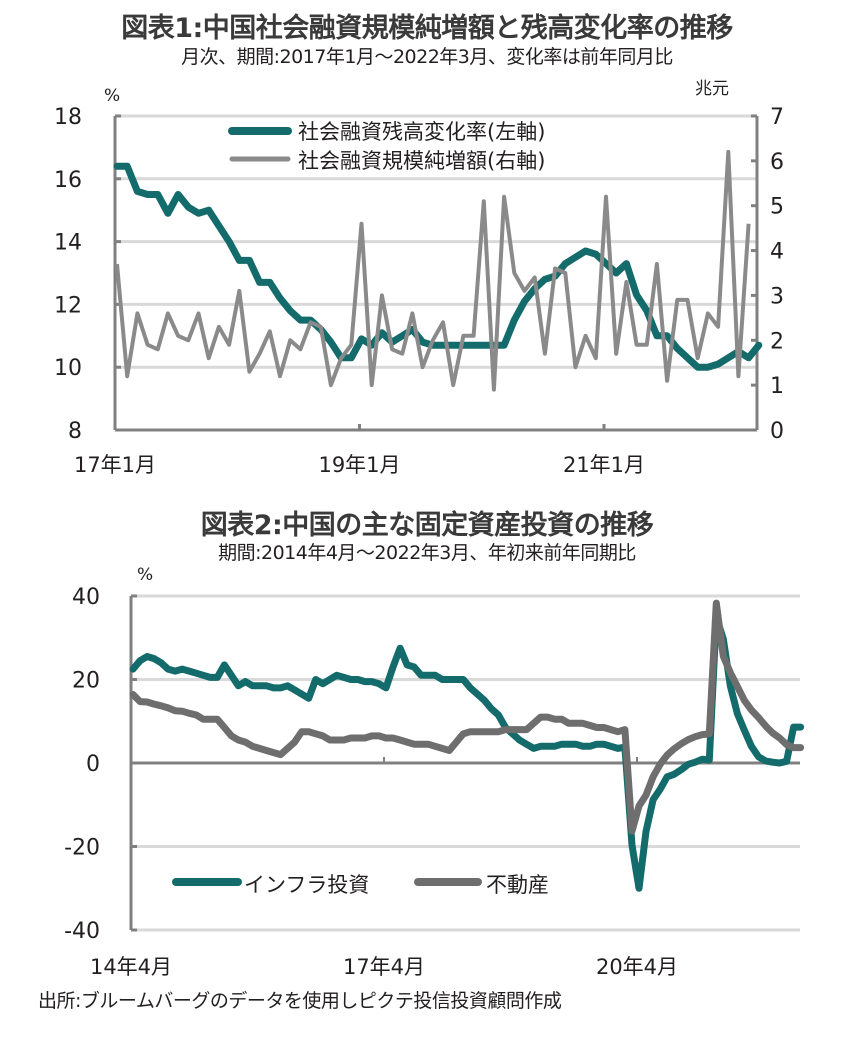  What do you see at coordinates (421, 132) in the screenshot?
I see `legend-label-credit-growth: 社会融資残高変化率(左軸)` at bounding box center [421, 132].